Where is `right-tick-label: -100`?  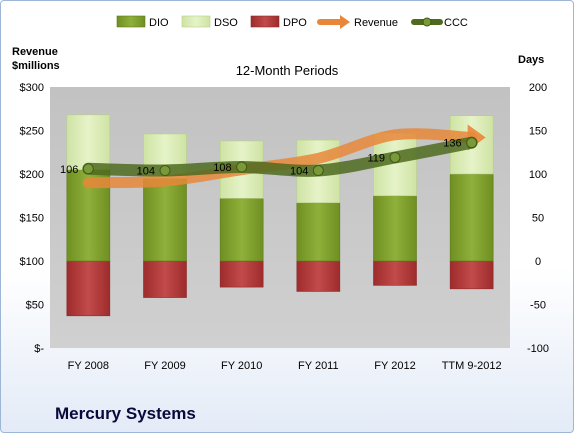 right-tick-label: -100 is located at coordinates (538, 349).